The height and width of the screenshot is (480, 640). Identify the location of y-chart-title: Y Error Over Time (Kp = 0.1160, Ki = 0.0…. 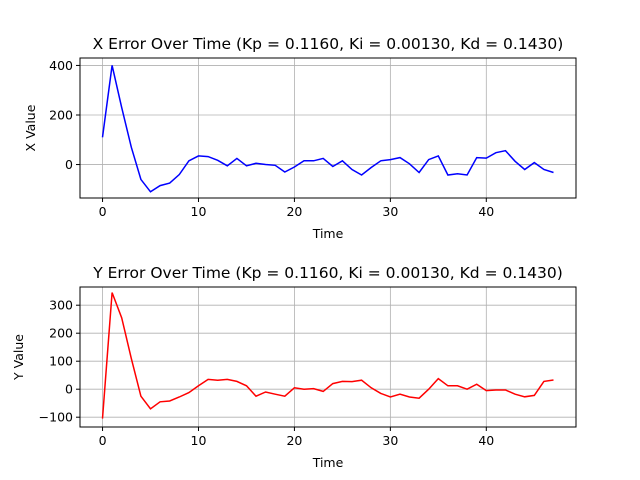
(327, 273).